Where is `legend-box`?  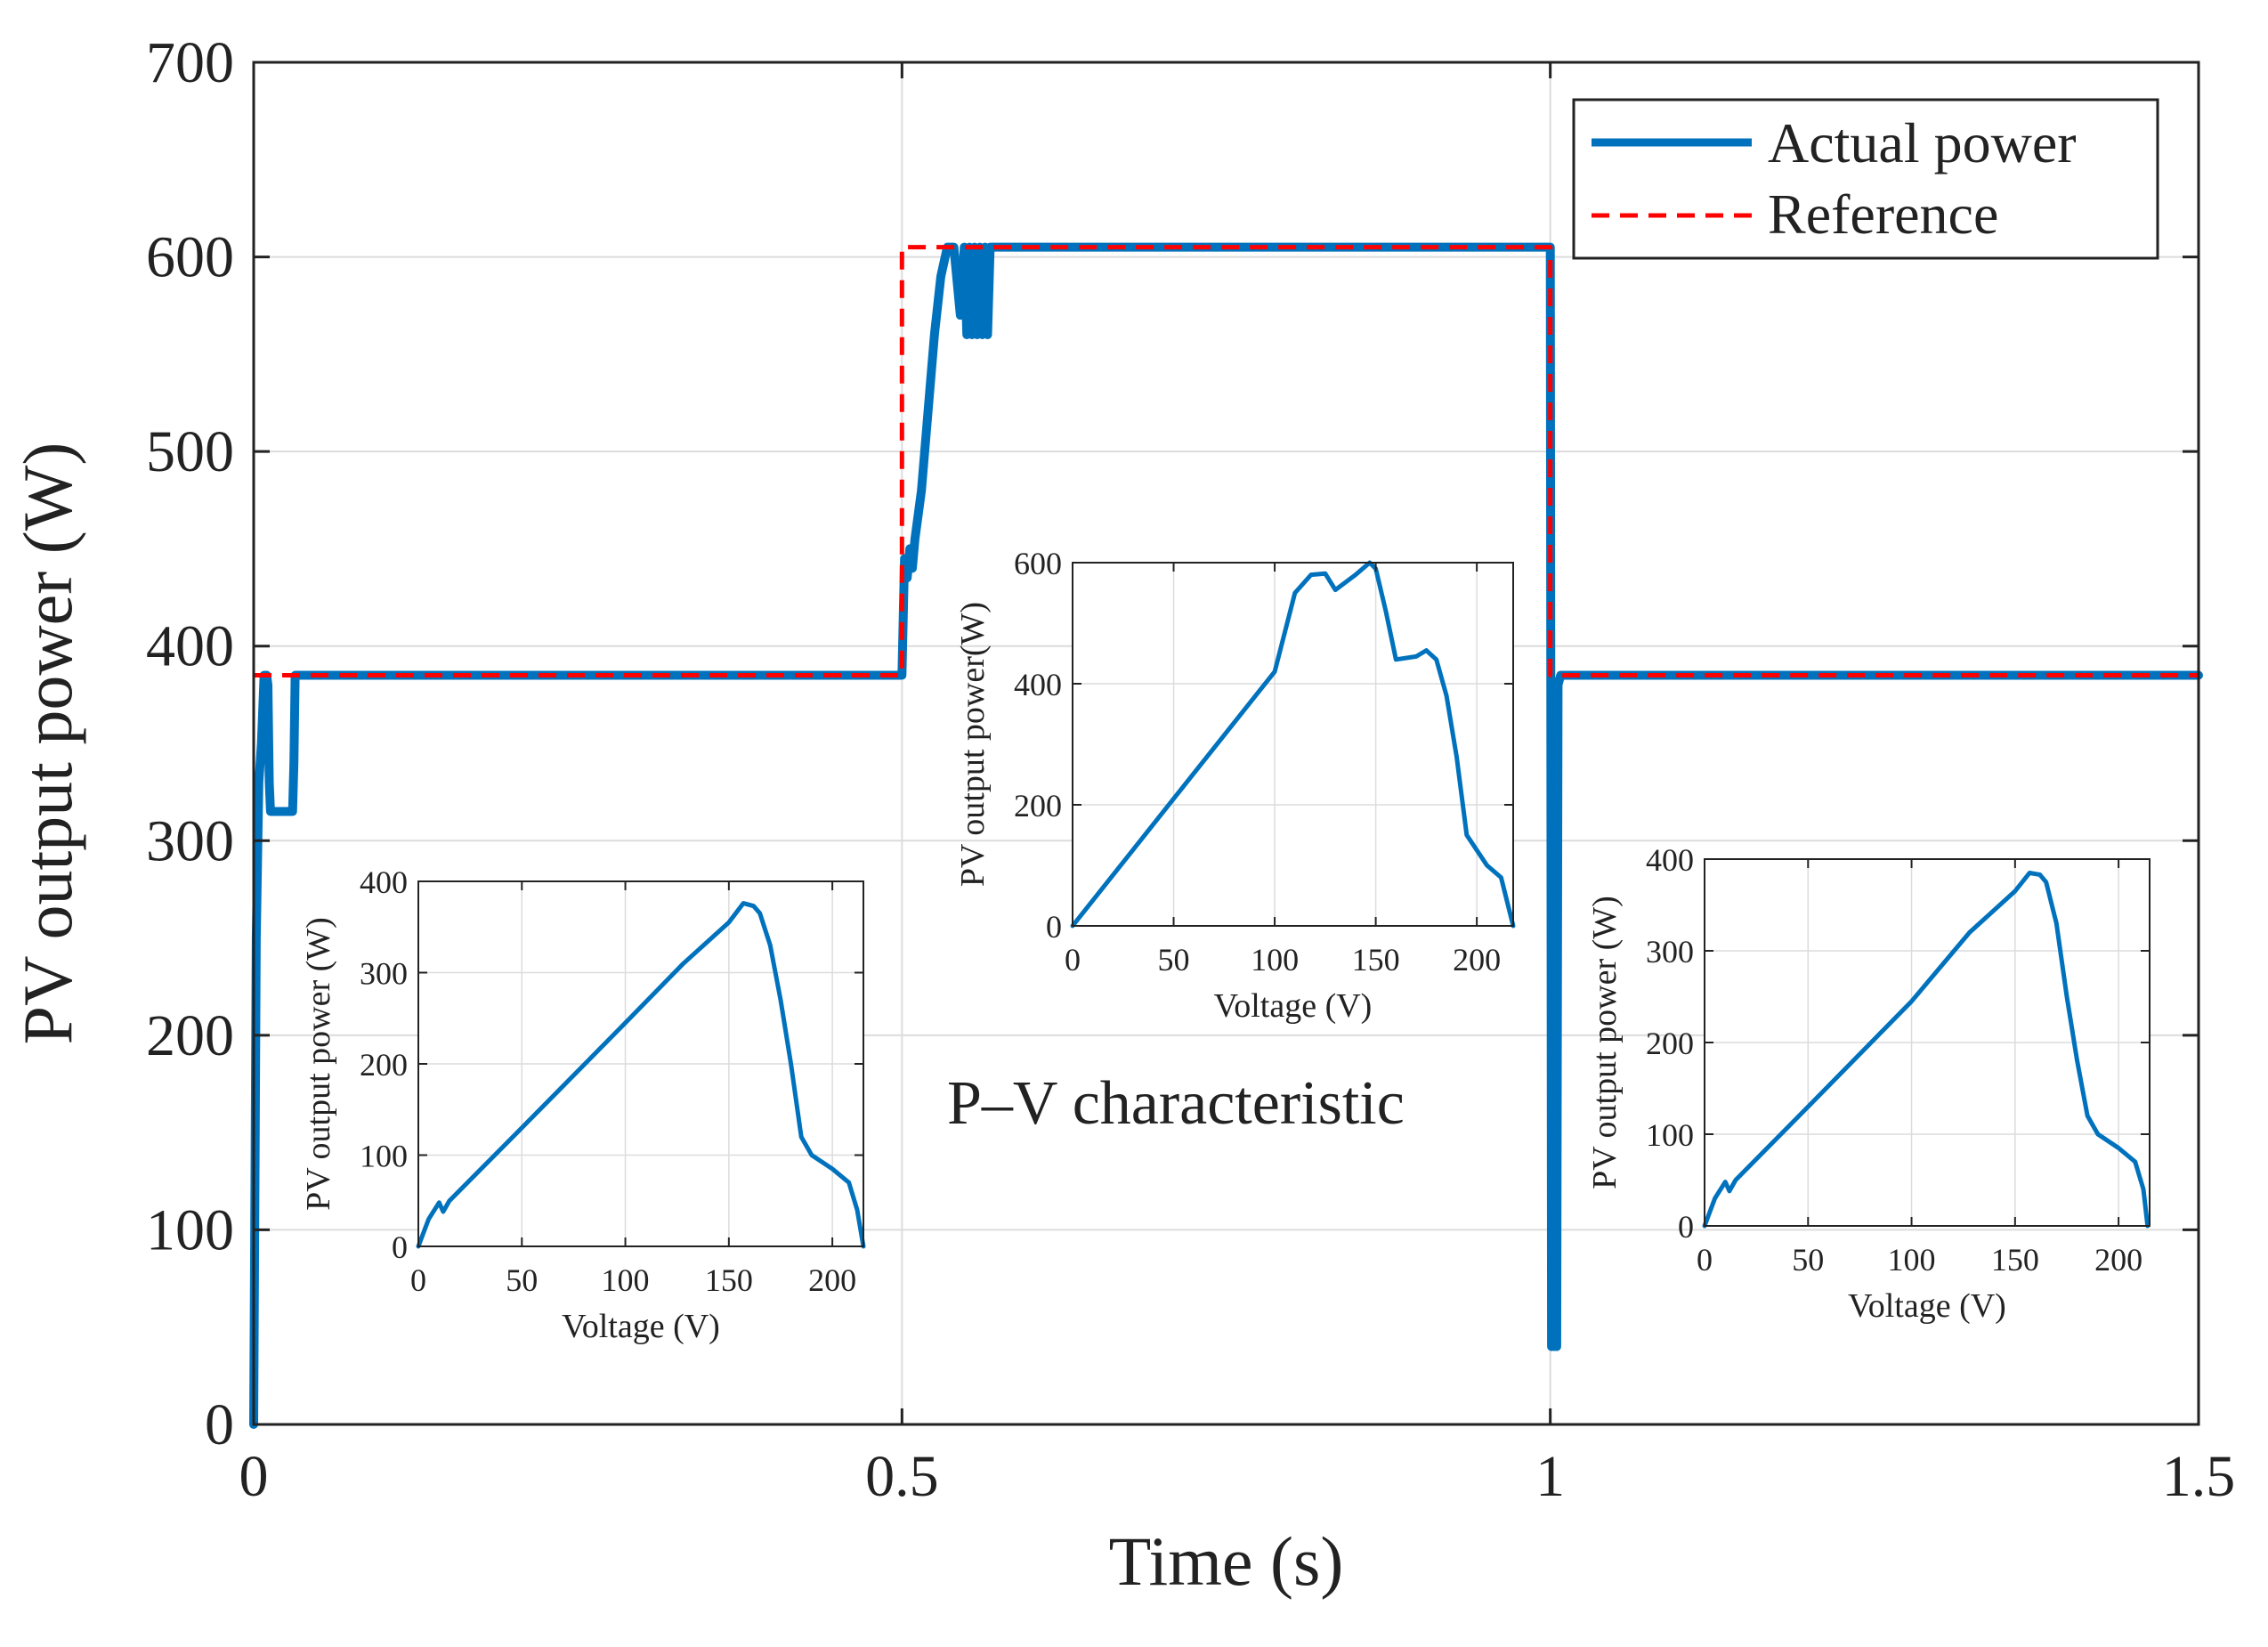
legend-box is located at coordinates (1866, 179).